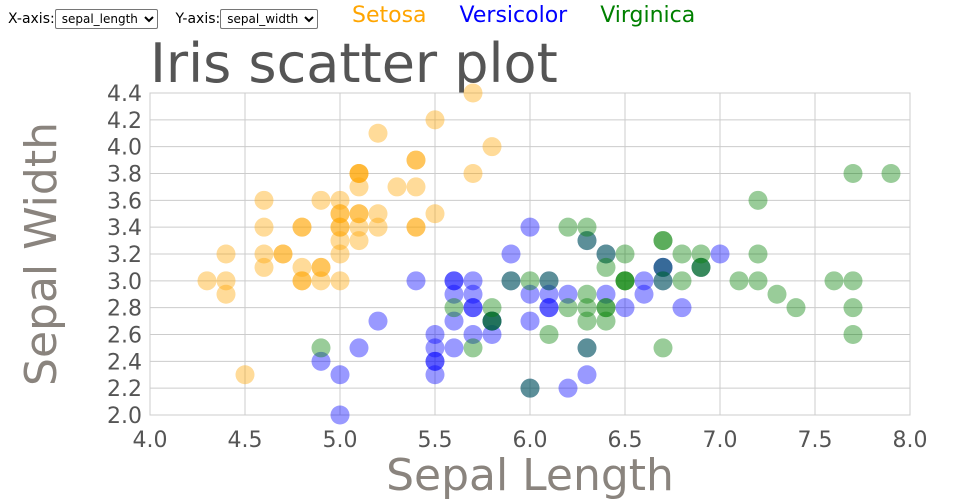 The height and width of the screenshot is (500, 960). What do you see at coordinates (124, 336) in the screenshot?
I see `y-tick-label: 2.6` at bounding box center [124, 336].